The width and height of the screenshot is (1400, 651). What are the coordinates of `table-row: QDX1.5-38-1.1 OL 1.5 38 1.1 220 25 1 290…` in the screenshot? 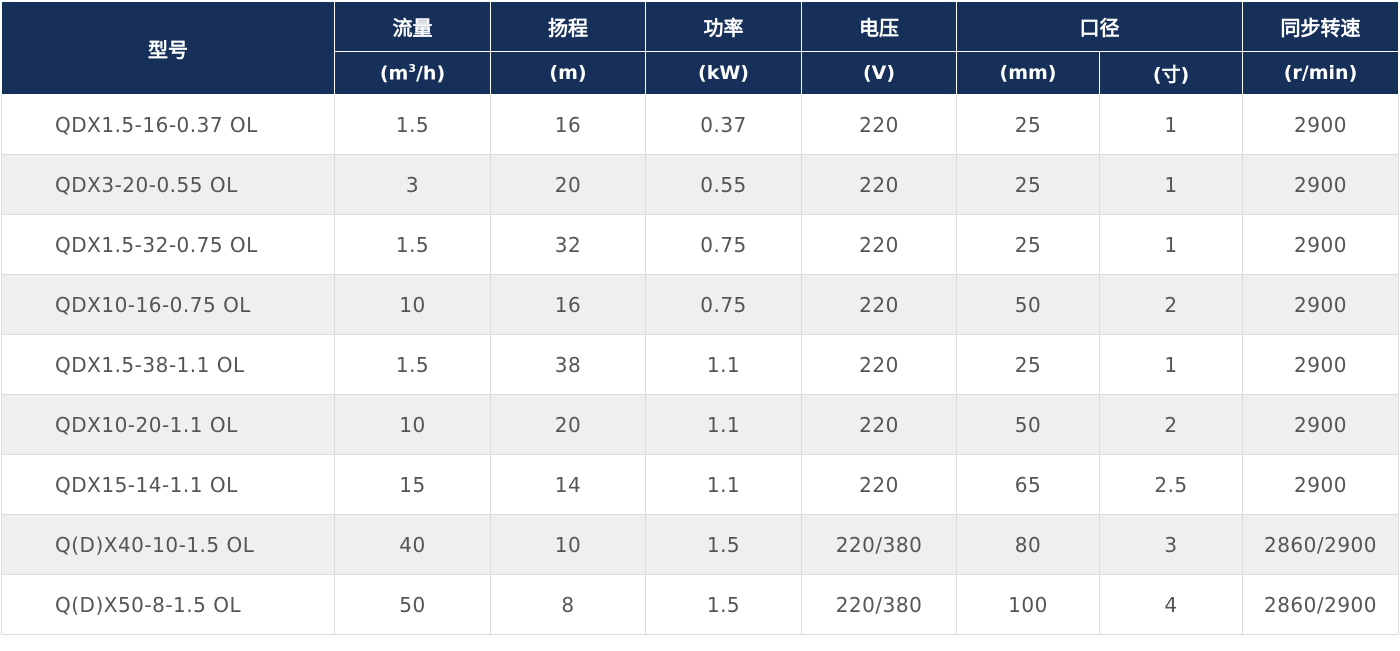 It's located at (700, 364).